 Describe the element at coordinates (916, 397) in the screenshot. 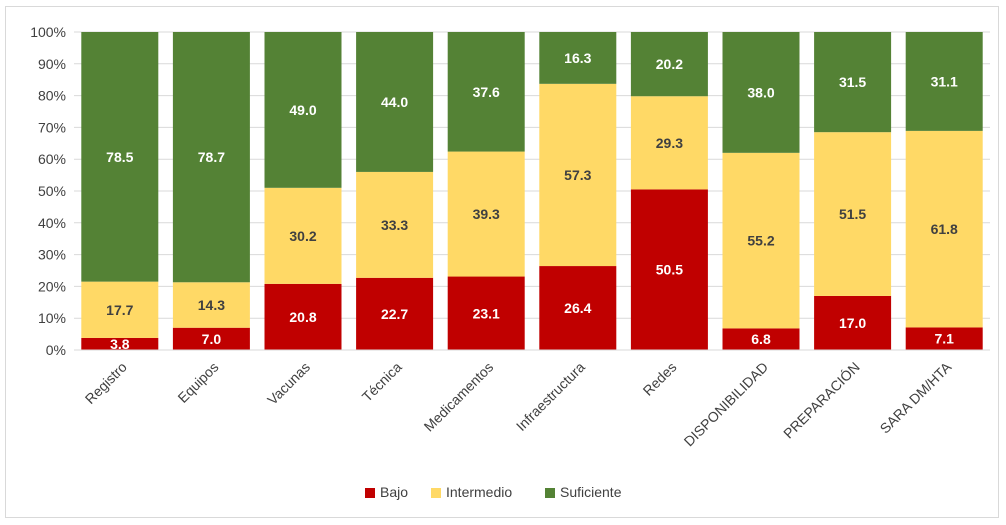

I see `x-tick-label: SARA DM/HTA` at that location.